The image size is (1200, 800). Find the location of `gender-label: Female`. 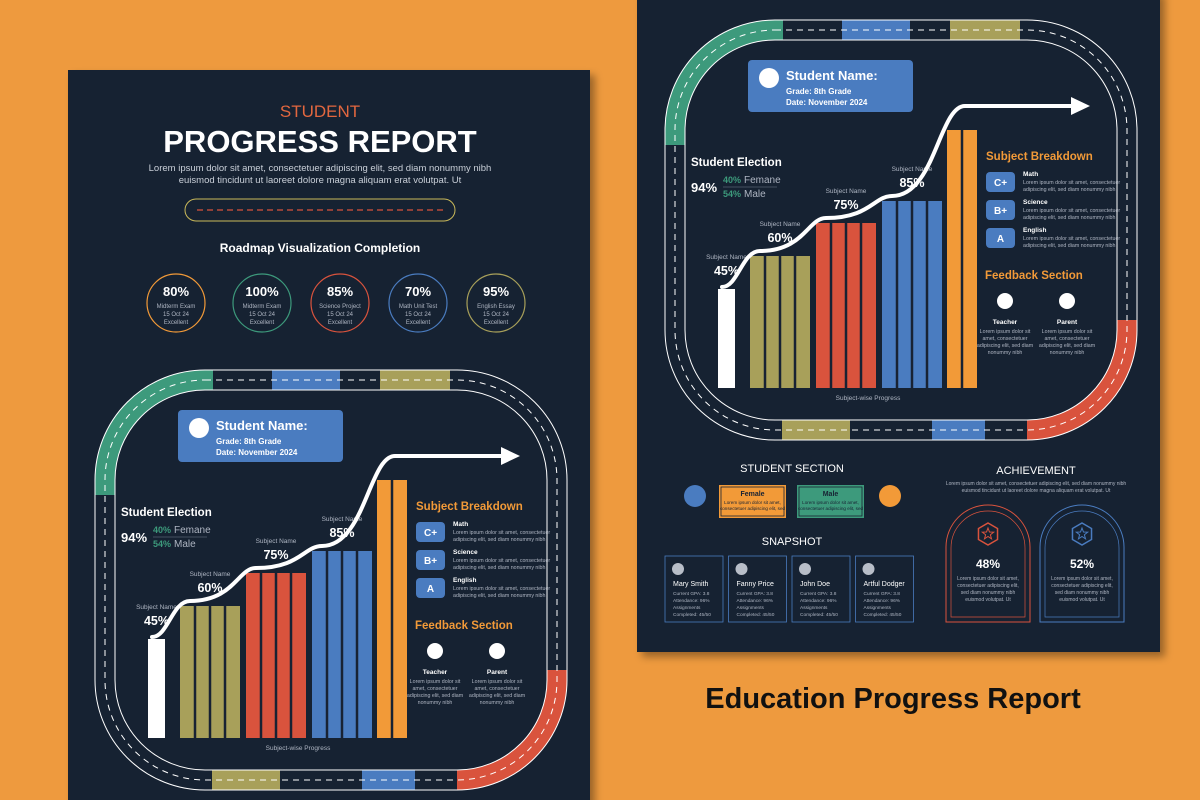

gender-label: Female is located at coordinates (752, 494).